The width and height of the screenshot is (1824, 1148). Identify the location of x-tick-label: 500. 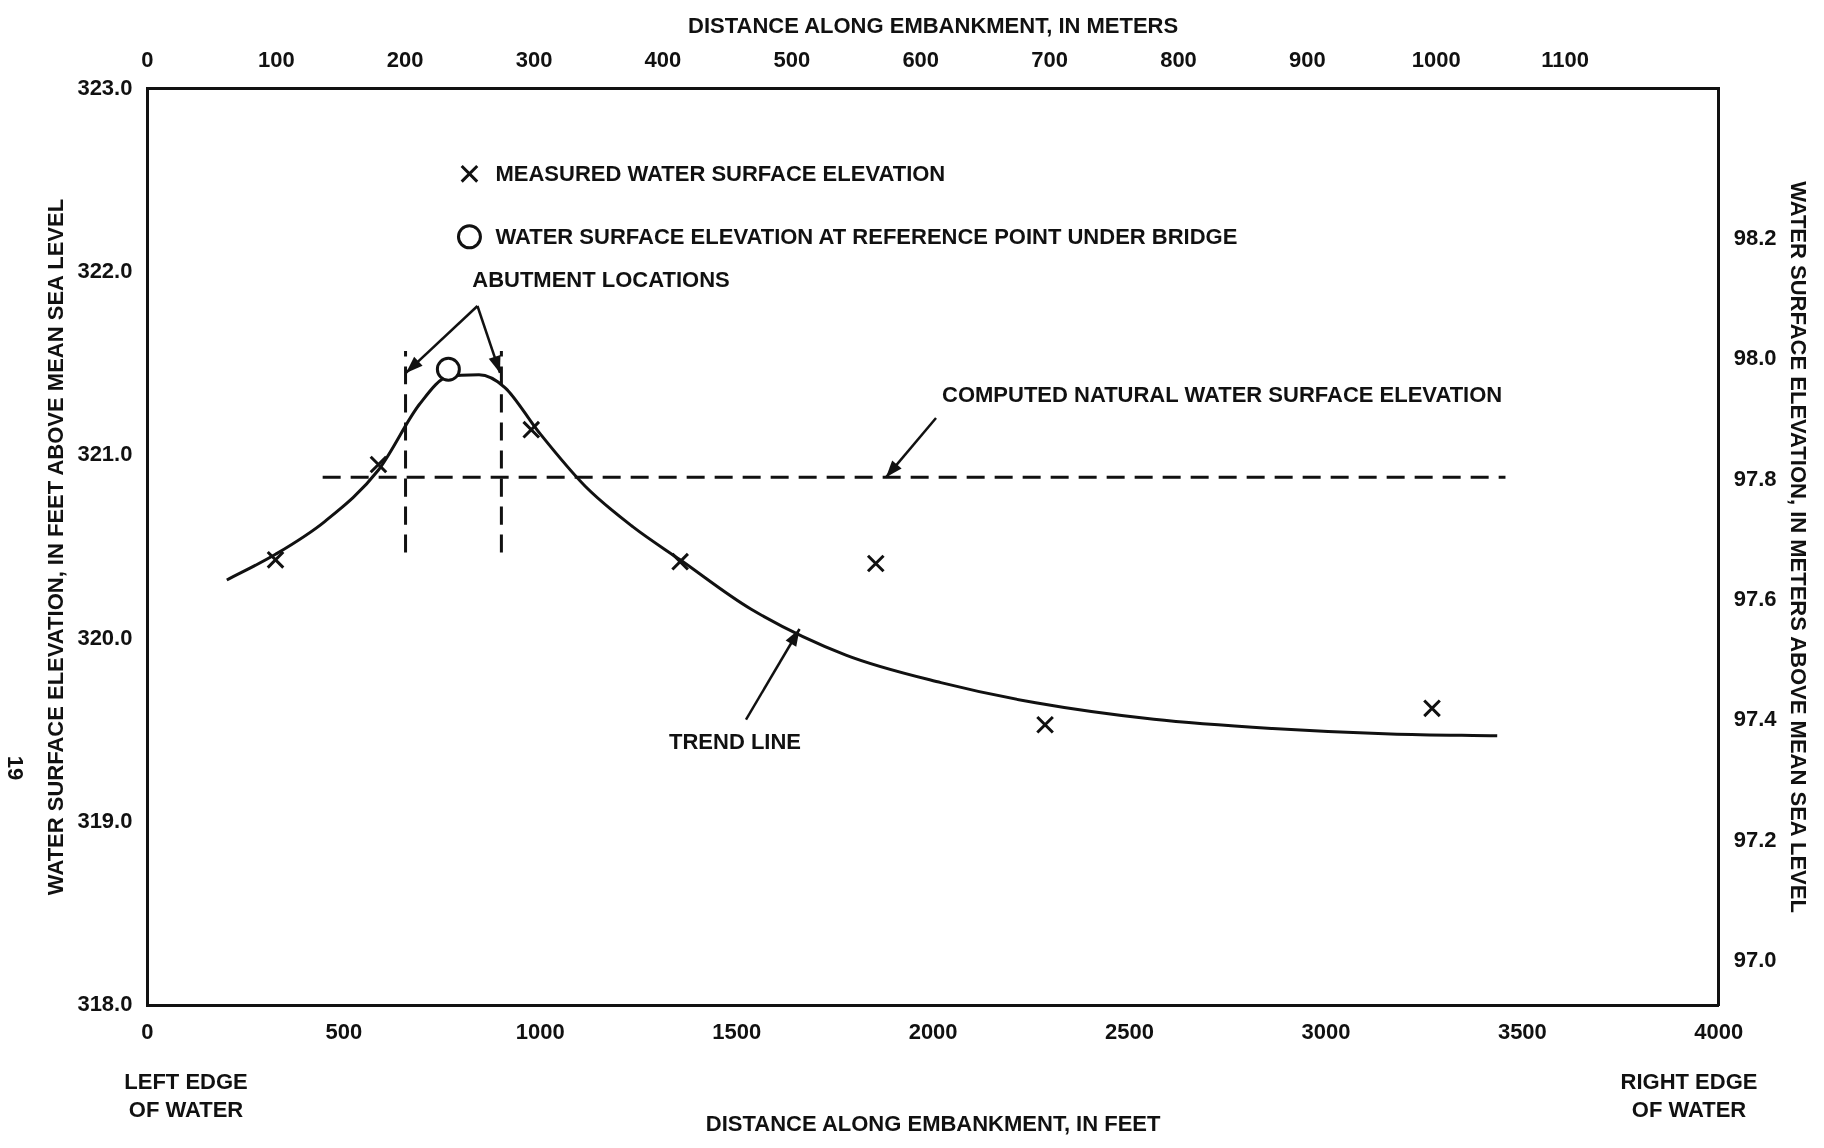
(344, 1032).